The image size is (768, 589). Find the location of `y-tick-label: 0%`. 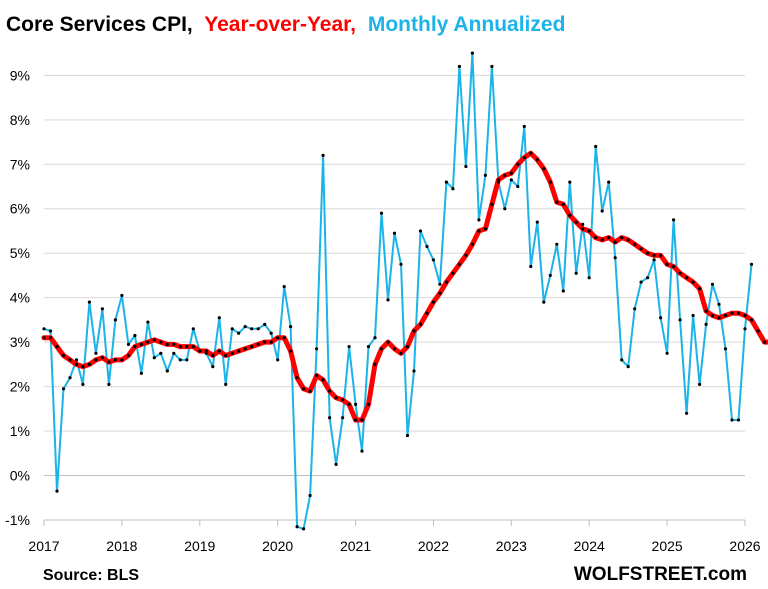

y-tick-label: 0% is located at coordinates (20, 476).